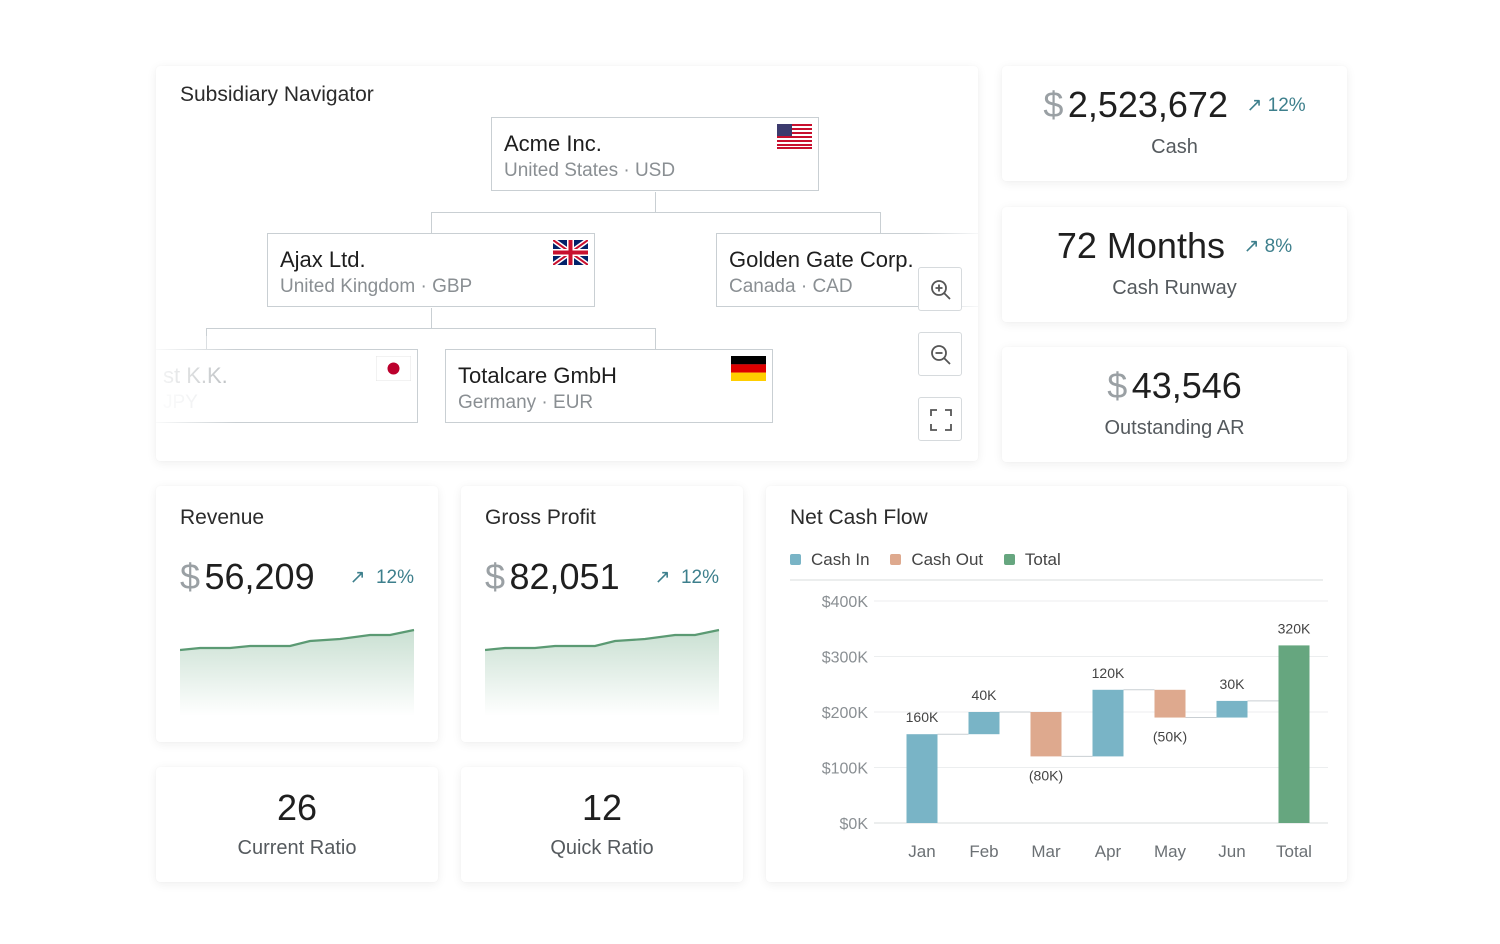 Image resolution: width=1500 pixels, height=944 pixels. I want to click on node-country-currency: United States · USD, so click(590, 170).